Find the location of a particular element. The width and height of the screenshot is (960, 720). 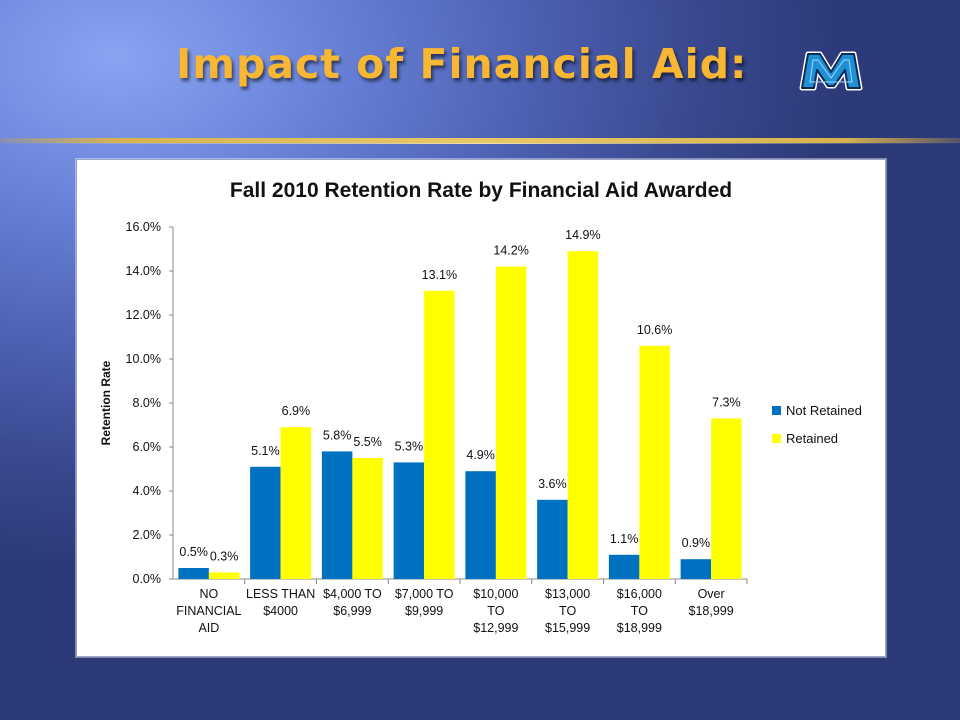

x-category-label: NO FINANCIAL AID is located at coordinates (208, 611).